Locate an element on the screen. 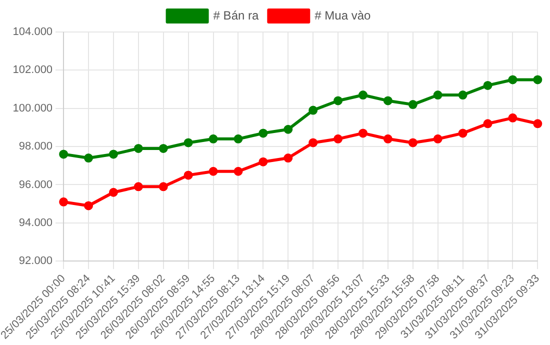  y-tick-label: 96.000 is located at coordinates (35, 184).